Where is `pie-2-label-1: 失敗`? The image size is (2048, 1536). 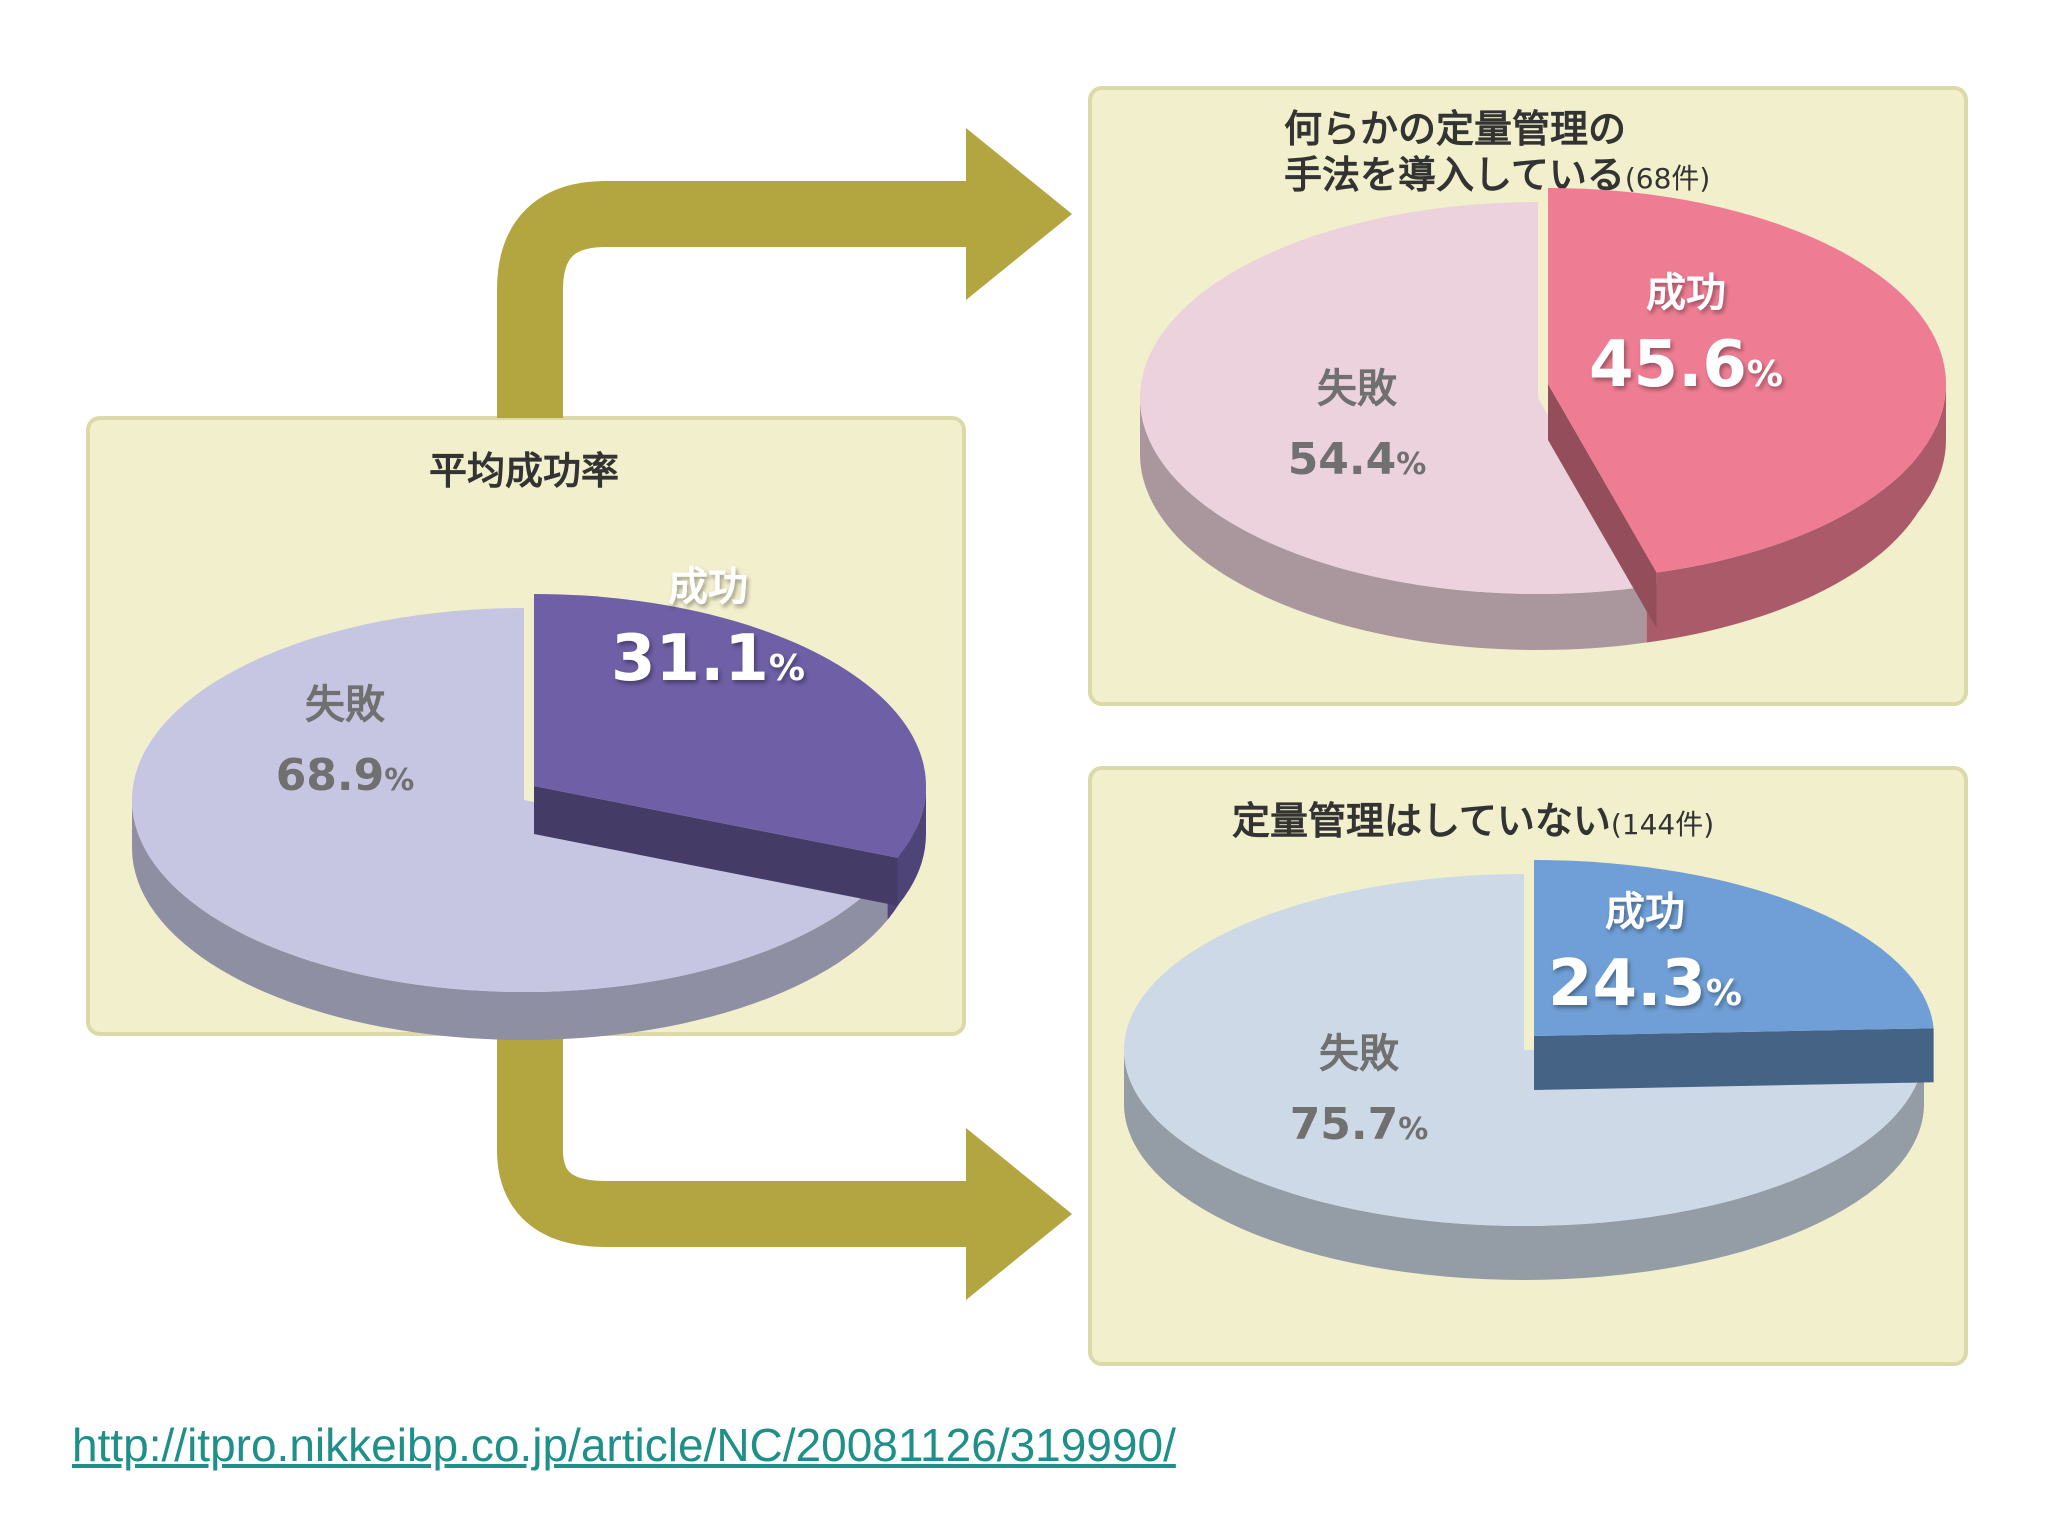
pie-2-label-1: 失敗 is located at coordinates (1357, 389).